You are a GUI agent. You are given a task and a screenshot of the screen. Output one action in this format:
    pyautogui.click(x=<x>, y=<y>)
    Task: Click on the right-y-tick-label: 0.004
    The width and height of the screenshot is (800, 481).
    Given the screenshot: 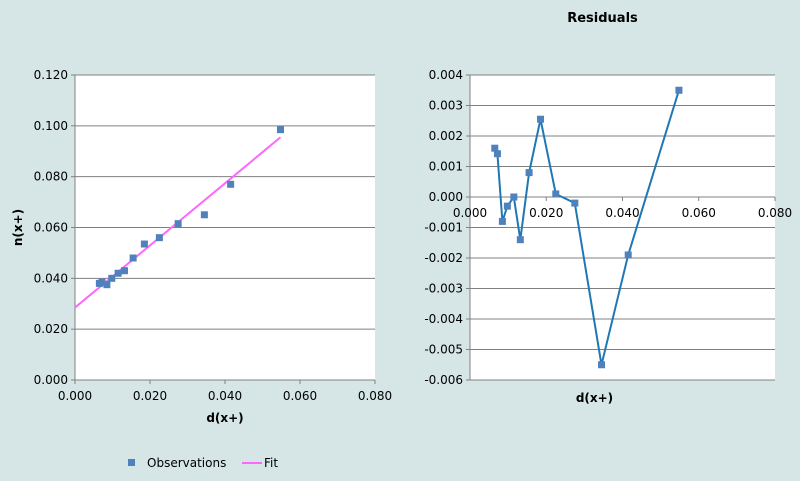 What is the action you would take?
    pyautogui.click(x=446, y=75)
    